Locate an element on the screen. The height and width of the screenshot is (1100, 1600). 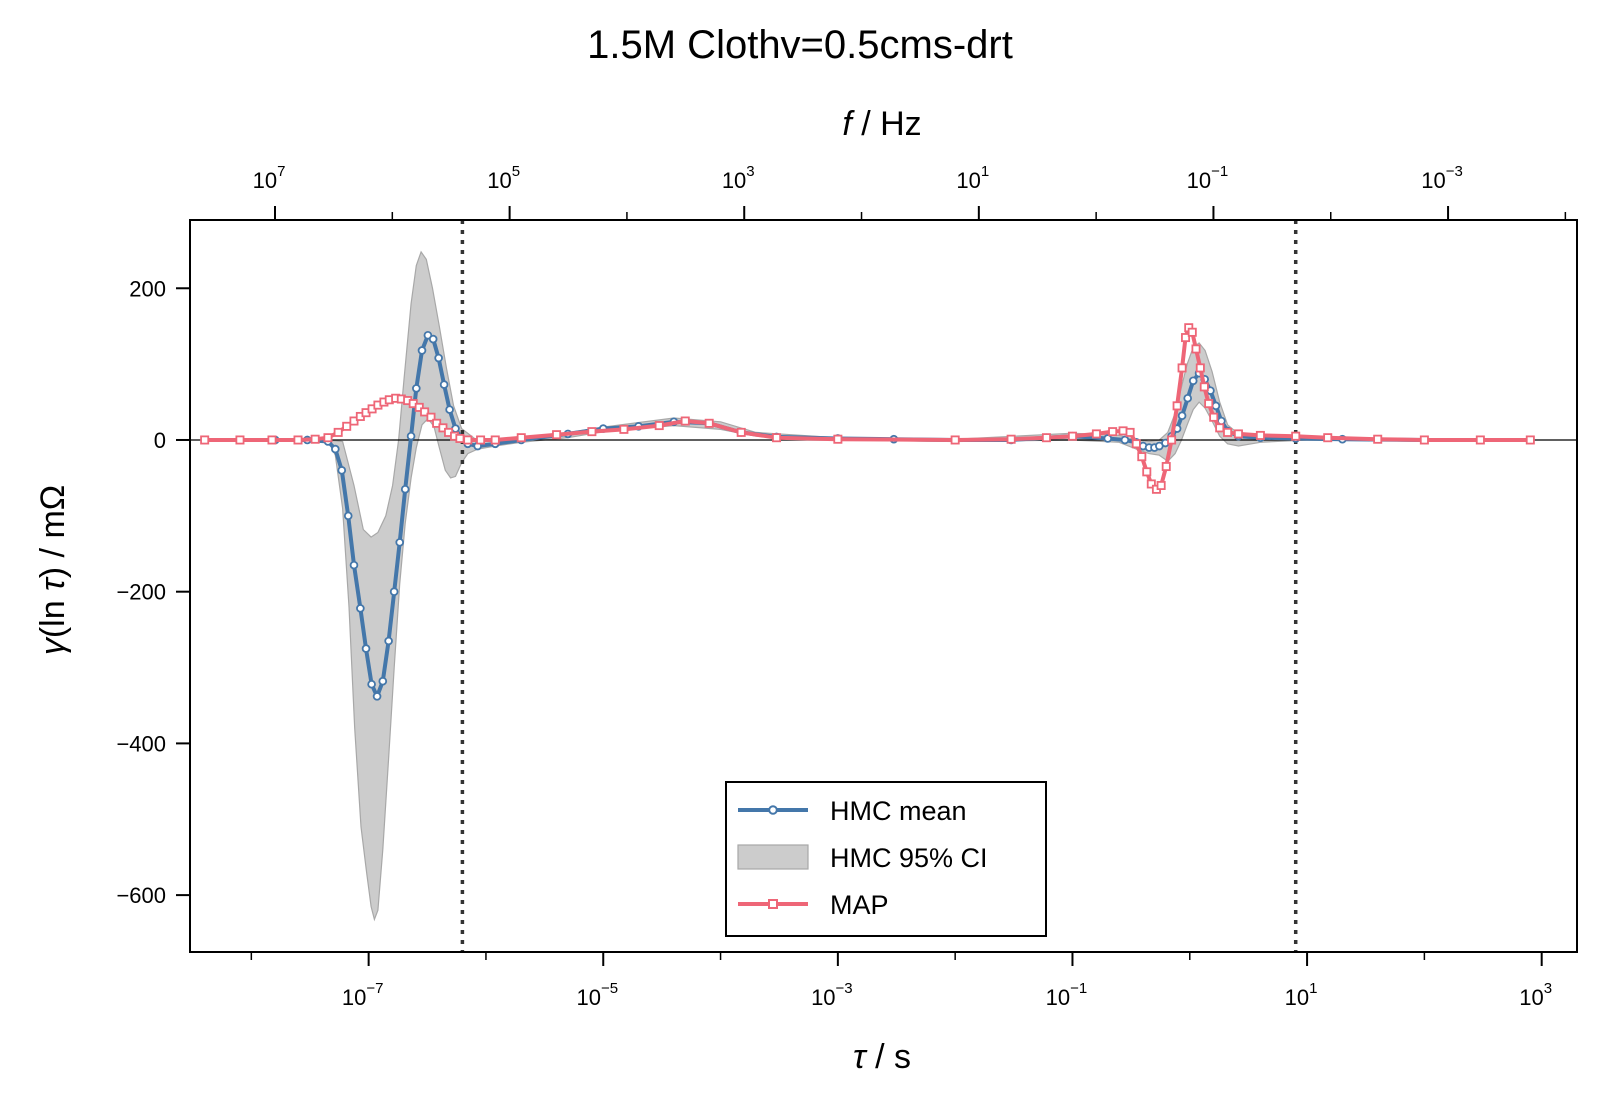
x2-axis-label: f / Hz is located at coordinates (881, 124).